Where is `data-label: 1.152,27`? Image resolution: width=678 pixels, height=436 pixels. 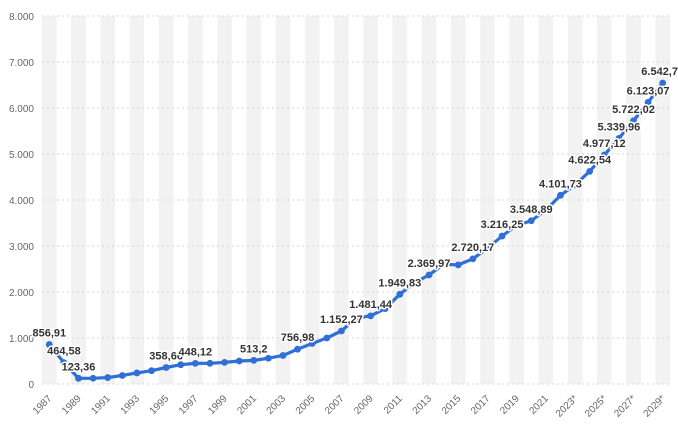 data-label: 1.152,27 is located at coordinates (341, 320).